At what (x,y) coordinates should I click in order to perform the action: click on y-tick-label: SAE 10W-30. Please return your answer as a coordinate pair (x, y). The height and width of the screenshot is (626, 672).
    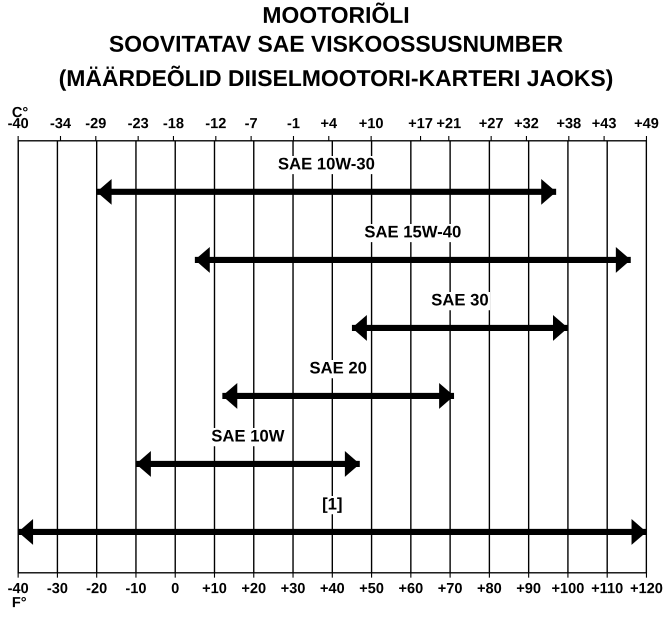
    Looking at the image, I should click on (326, 164).